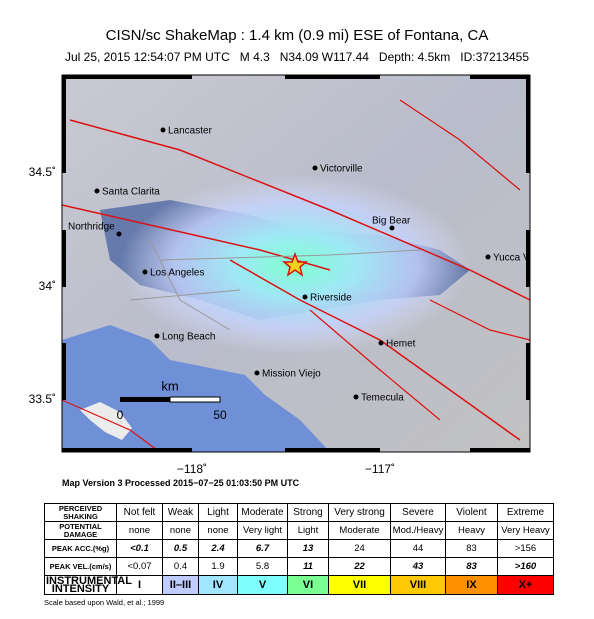 The width and height of the screenshot is (594, 619). What do you see at coordinates (180, 512) in the screenshot?
I see `shaking-label: Weak` at bounding box center [180, 512].